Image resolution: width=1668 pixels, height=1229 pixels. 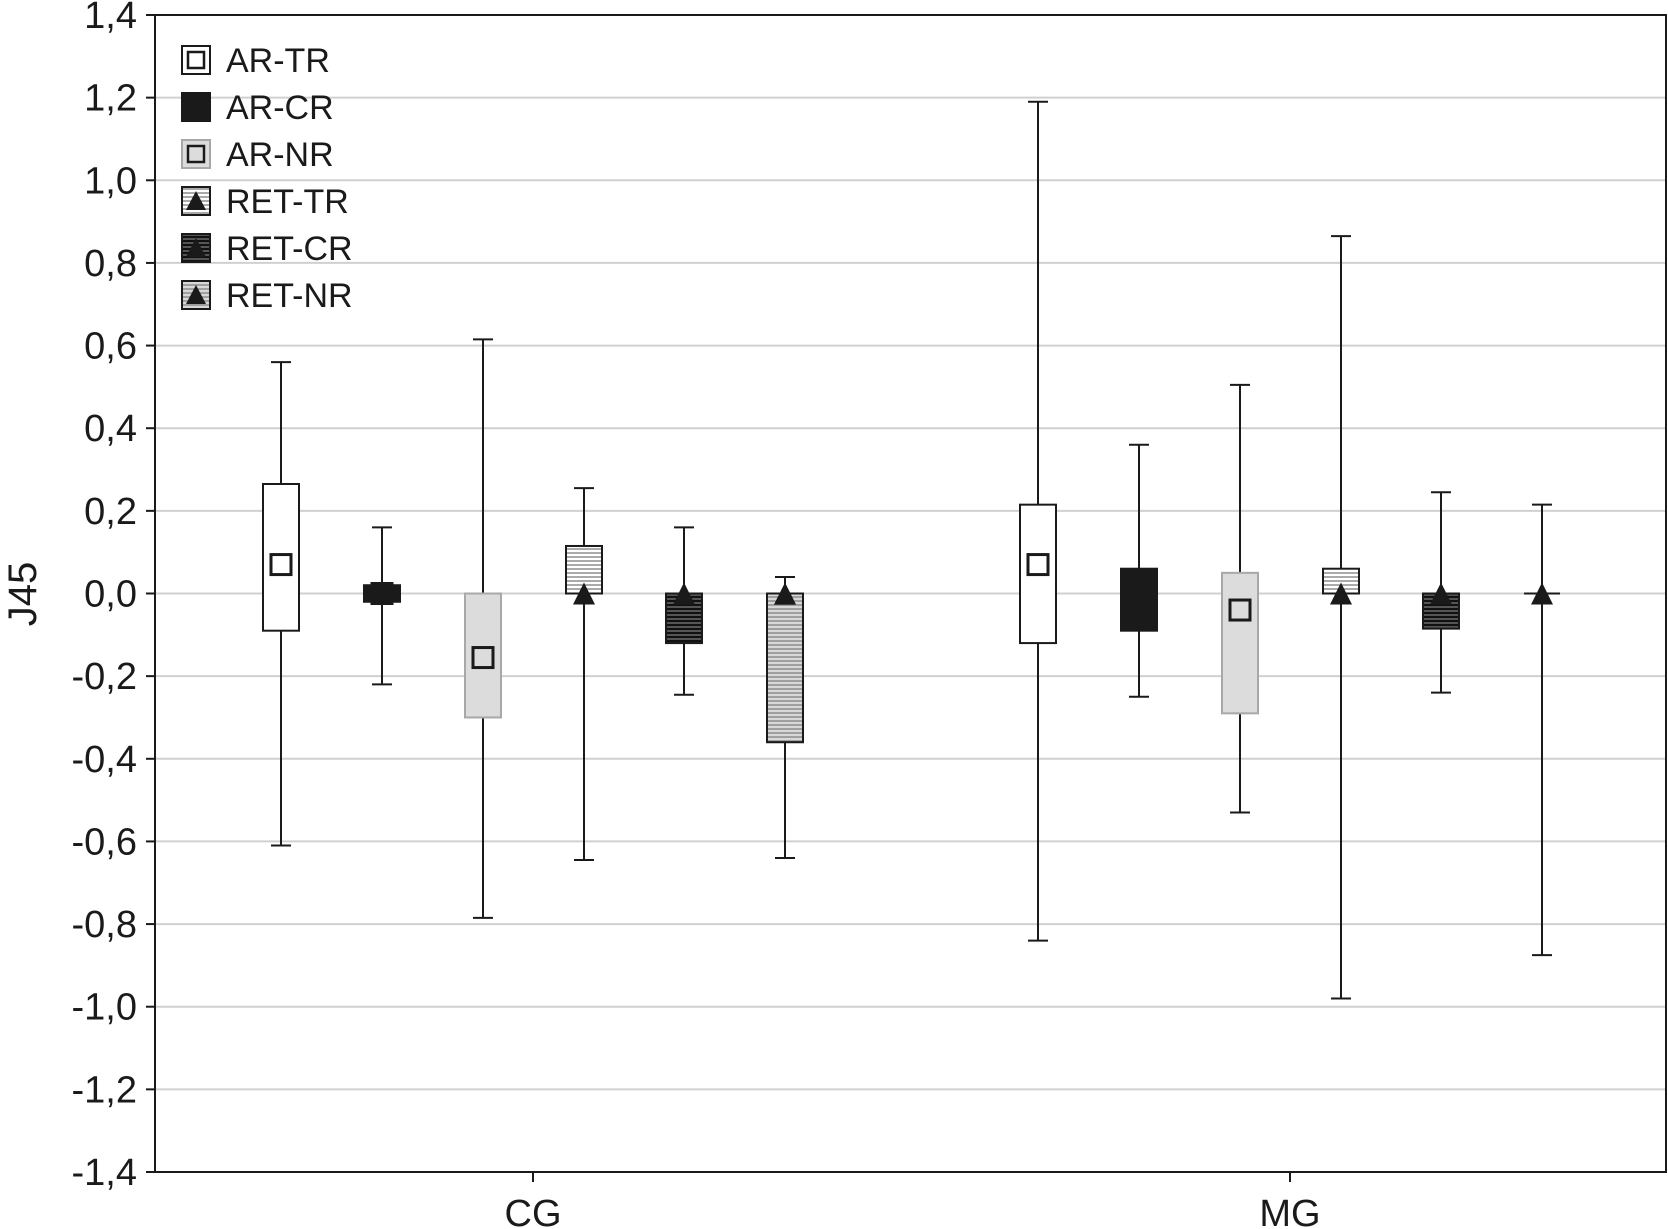 I want to click on legend-item-ret-tr: RET-TR, so click(x=265, y=202).